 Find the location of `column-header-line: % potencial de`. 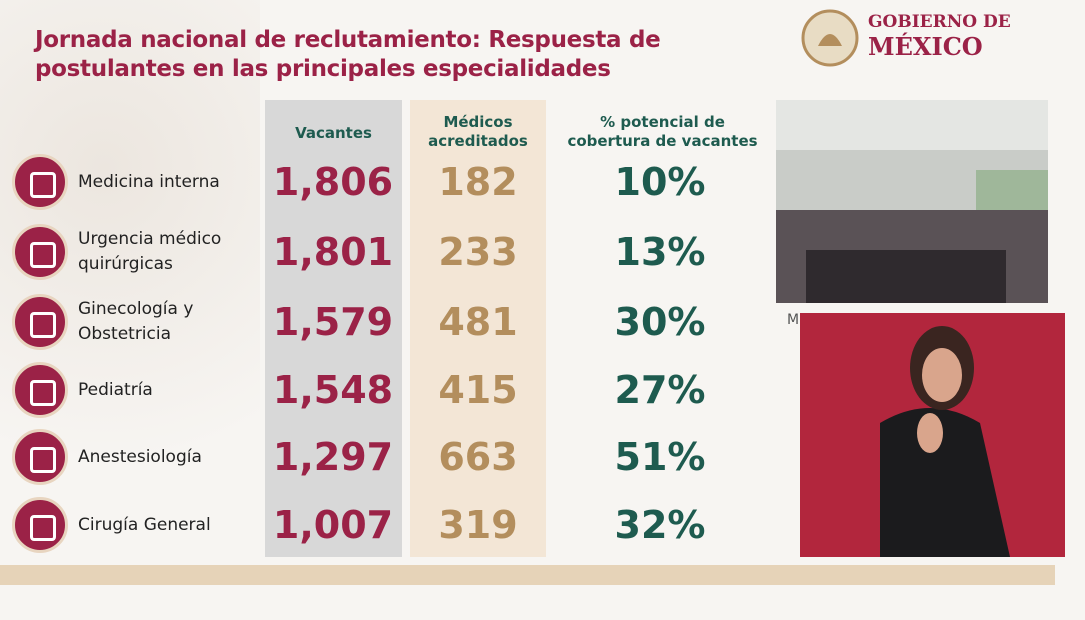

column-header-line: % potencial de is located at coordinates (662, 122).